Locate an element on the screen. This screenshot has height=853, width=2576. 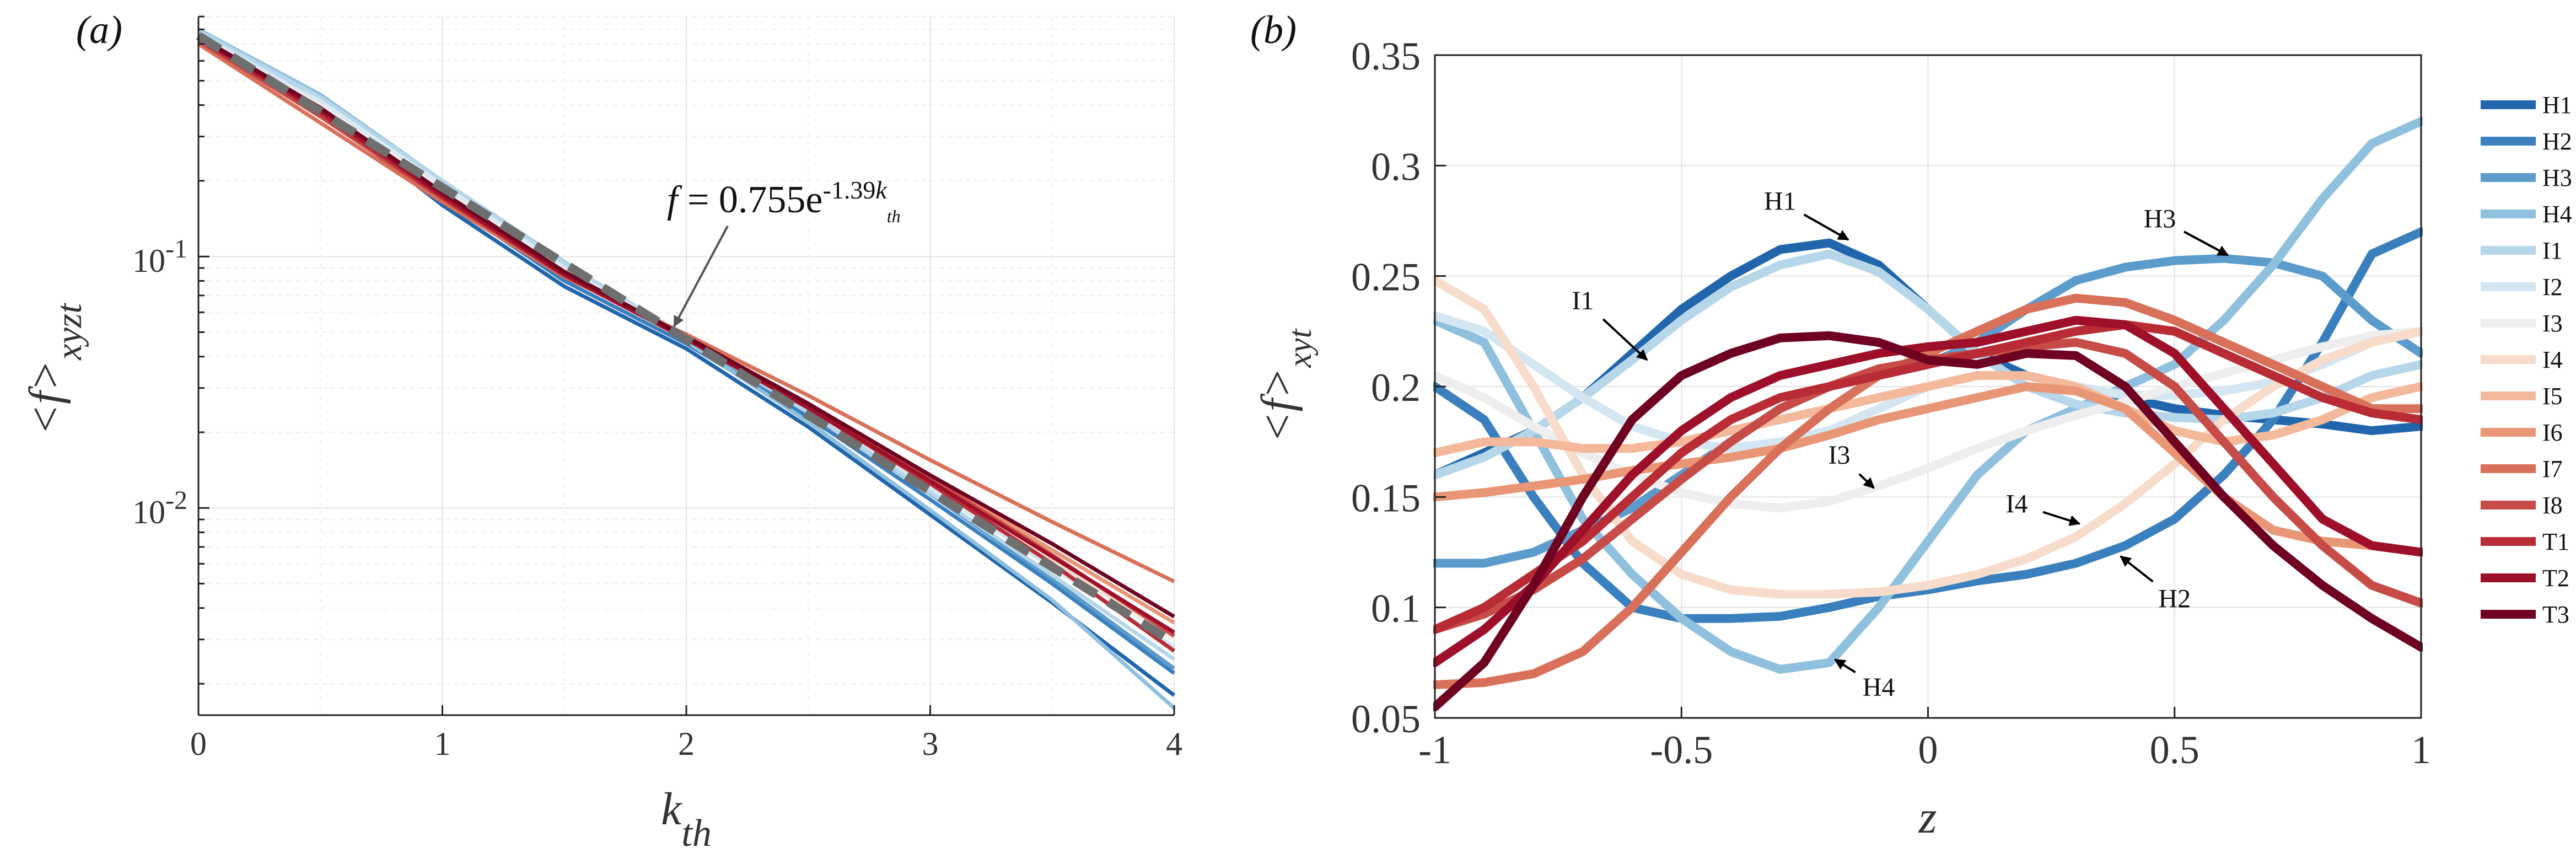
panel-b-x-tick-label: 1 is located at coordinates (2421, 750).